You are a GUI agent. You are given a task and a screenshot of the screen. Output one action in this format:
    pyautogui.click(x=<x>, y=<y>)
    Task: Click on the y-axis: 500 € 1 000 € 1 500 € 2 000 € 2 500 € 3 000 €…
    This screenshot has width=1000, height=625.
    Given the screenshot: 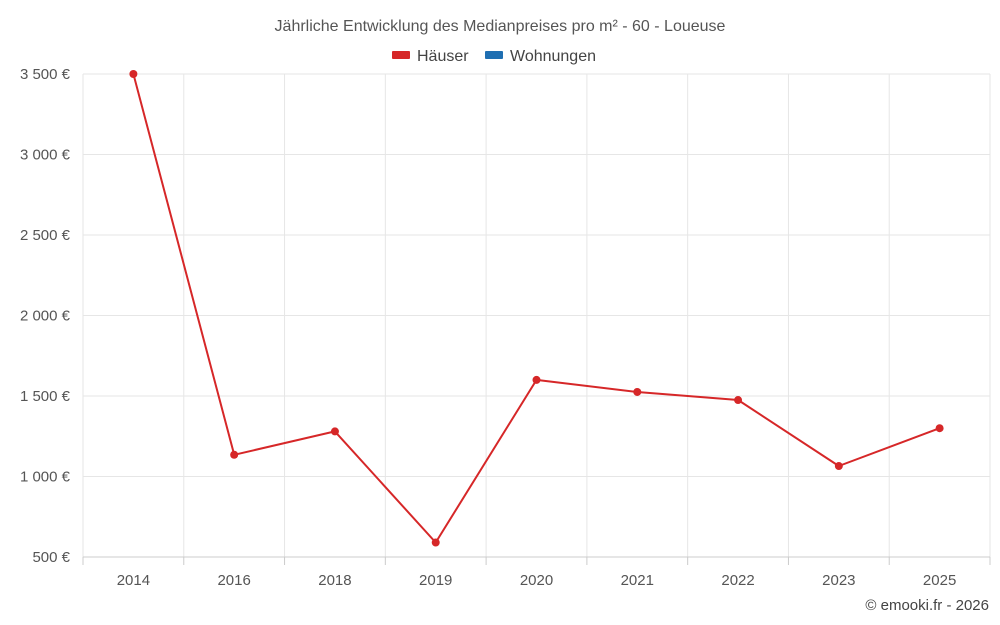 What is the action you would take?
    pyautogui.click(x=45, y=316)
    